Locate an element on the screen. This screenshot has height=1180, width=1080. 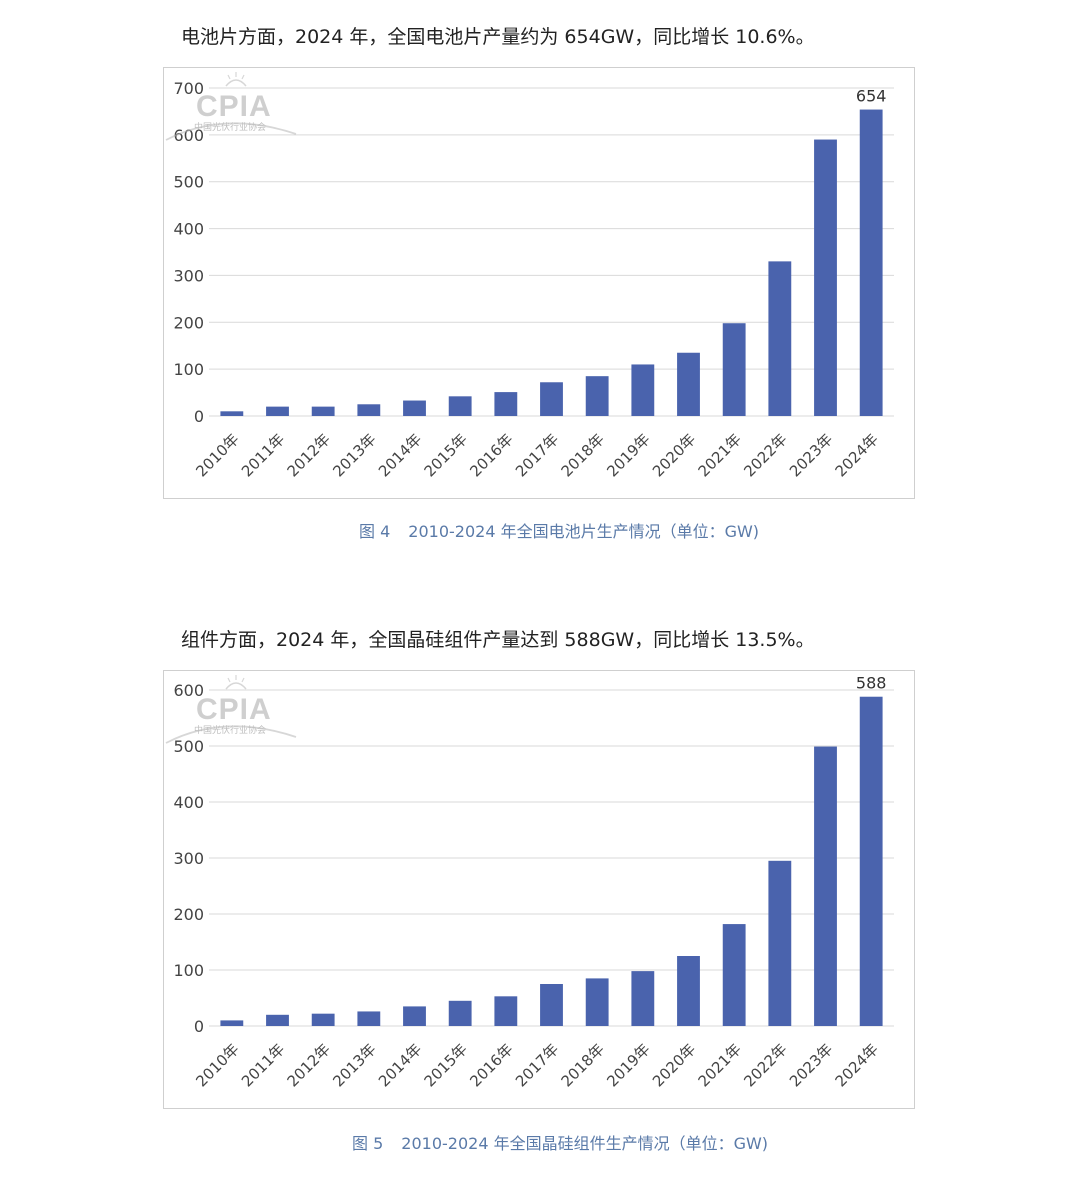
modules-intro-text: 组件方面，2024 年，全国晶硅组件产量达到 588GW，同比增长 13.5%。 is located at coordinates (498, 640).